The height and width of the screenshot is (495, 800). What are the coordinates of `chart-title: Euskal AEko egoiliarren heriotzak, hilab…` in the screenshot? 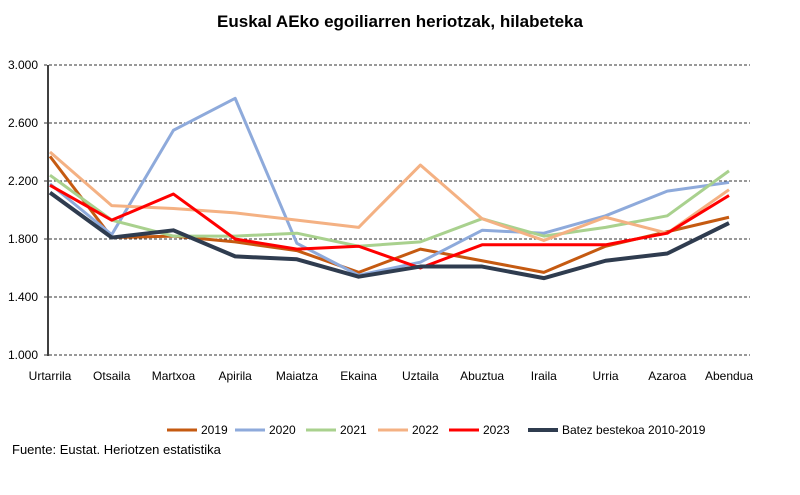 It's located at (400, 21).